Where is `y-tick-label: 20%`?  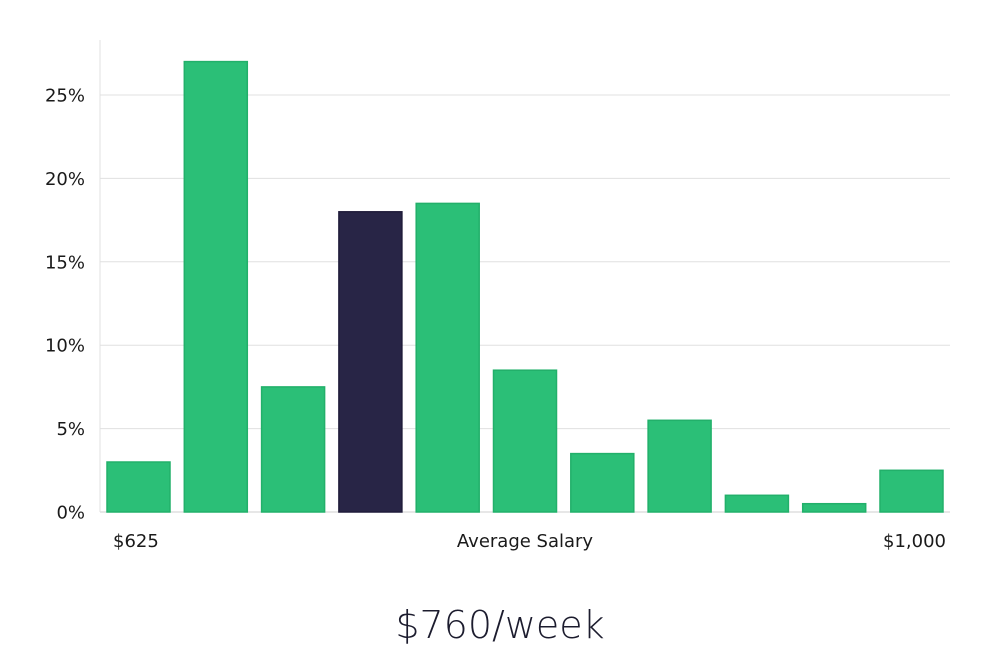 y-tick-label: 20% is located at coordinates (65, 179).